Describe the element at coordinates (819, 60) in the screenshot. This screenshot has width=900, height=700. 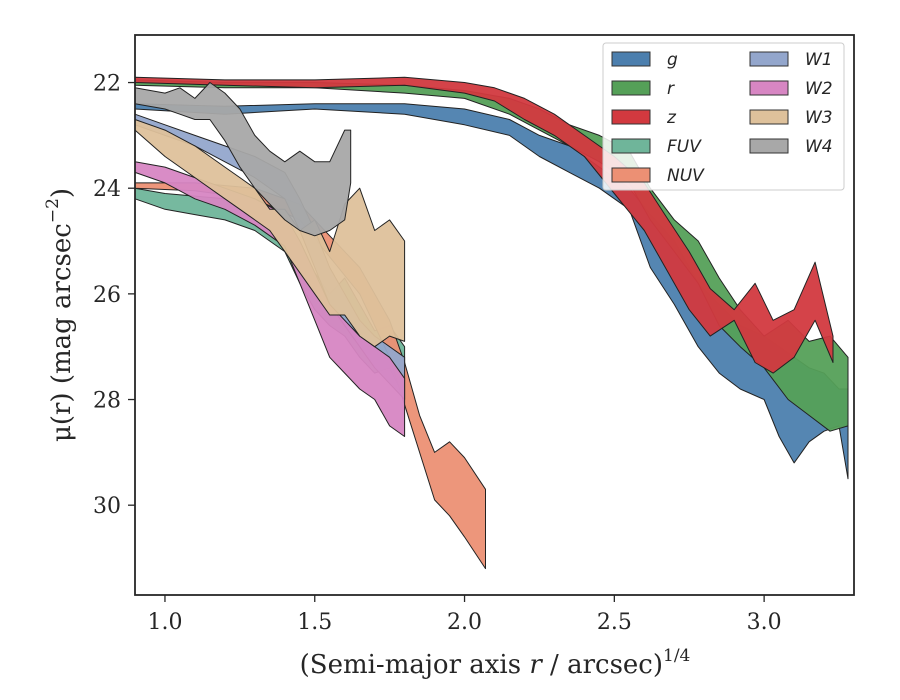
I see `legend-label-w1: W1` at that location.